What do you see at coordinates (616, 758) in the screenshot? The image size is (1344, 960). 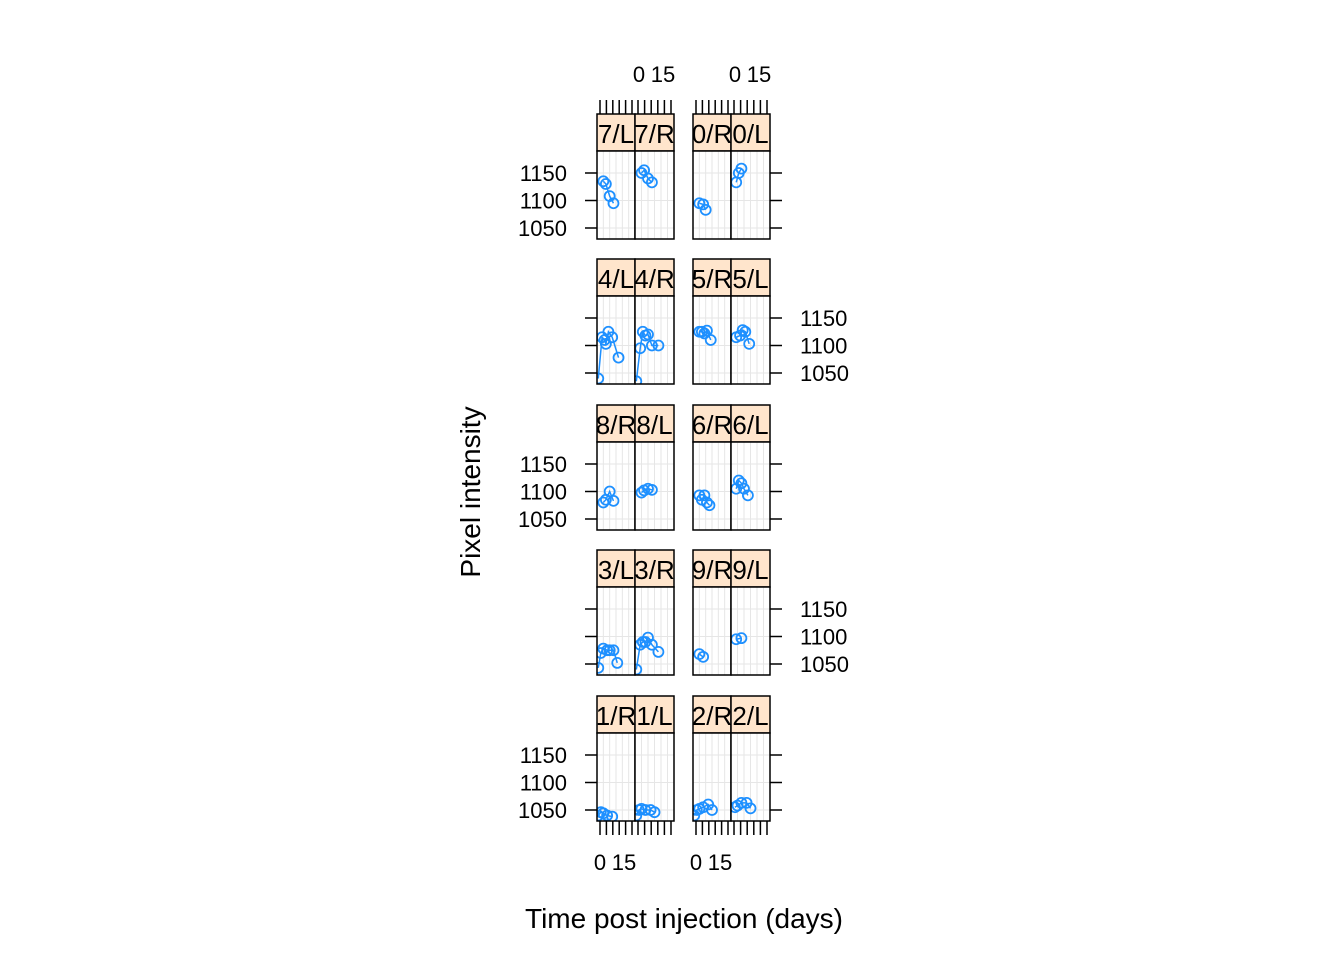 I see `panel-1-R: 1/R` at bounding box center [616, 758].